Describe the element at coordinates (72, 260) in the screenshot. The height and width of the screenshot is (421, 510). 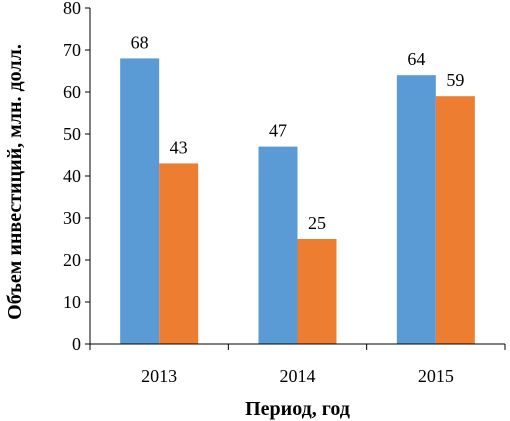
I see `y-tick-label: 20` at that location.